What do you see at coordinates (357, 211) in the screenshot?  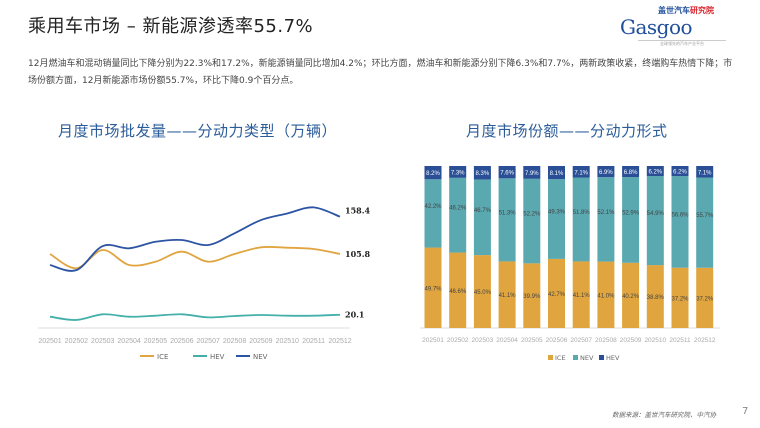 I see `end-label-nev: 158.4` at bounding box center [357, 211].